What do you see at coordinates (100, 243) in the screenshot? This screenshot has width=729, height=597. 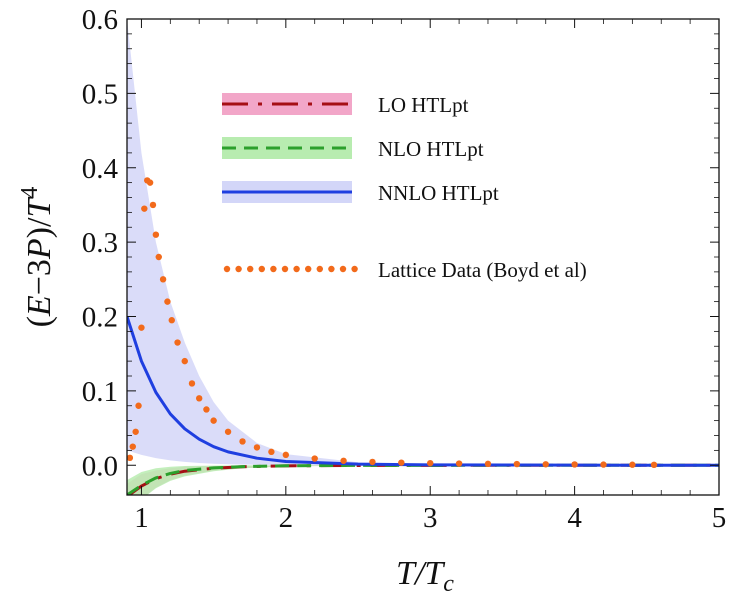 I see `y-tick-label: 0.3` at bounding box center [100, 243].